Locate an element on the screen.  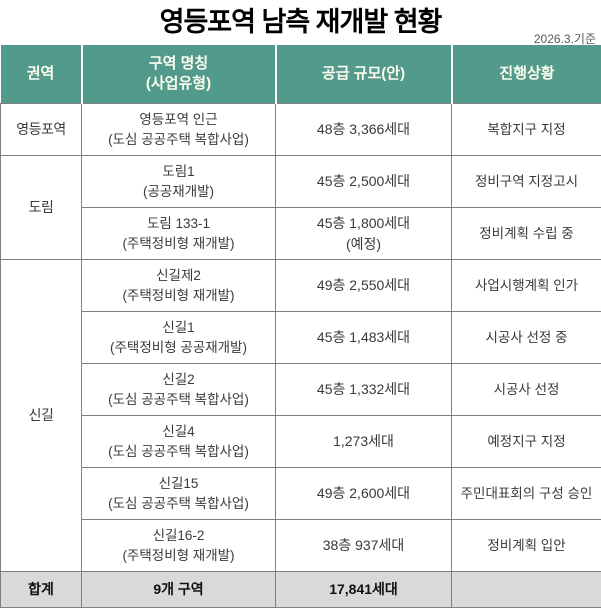
supply-cell: 38층 937세대 is located at coordinates (363, 545).